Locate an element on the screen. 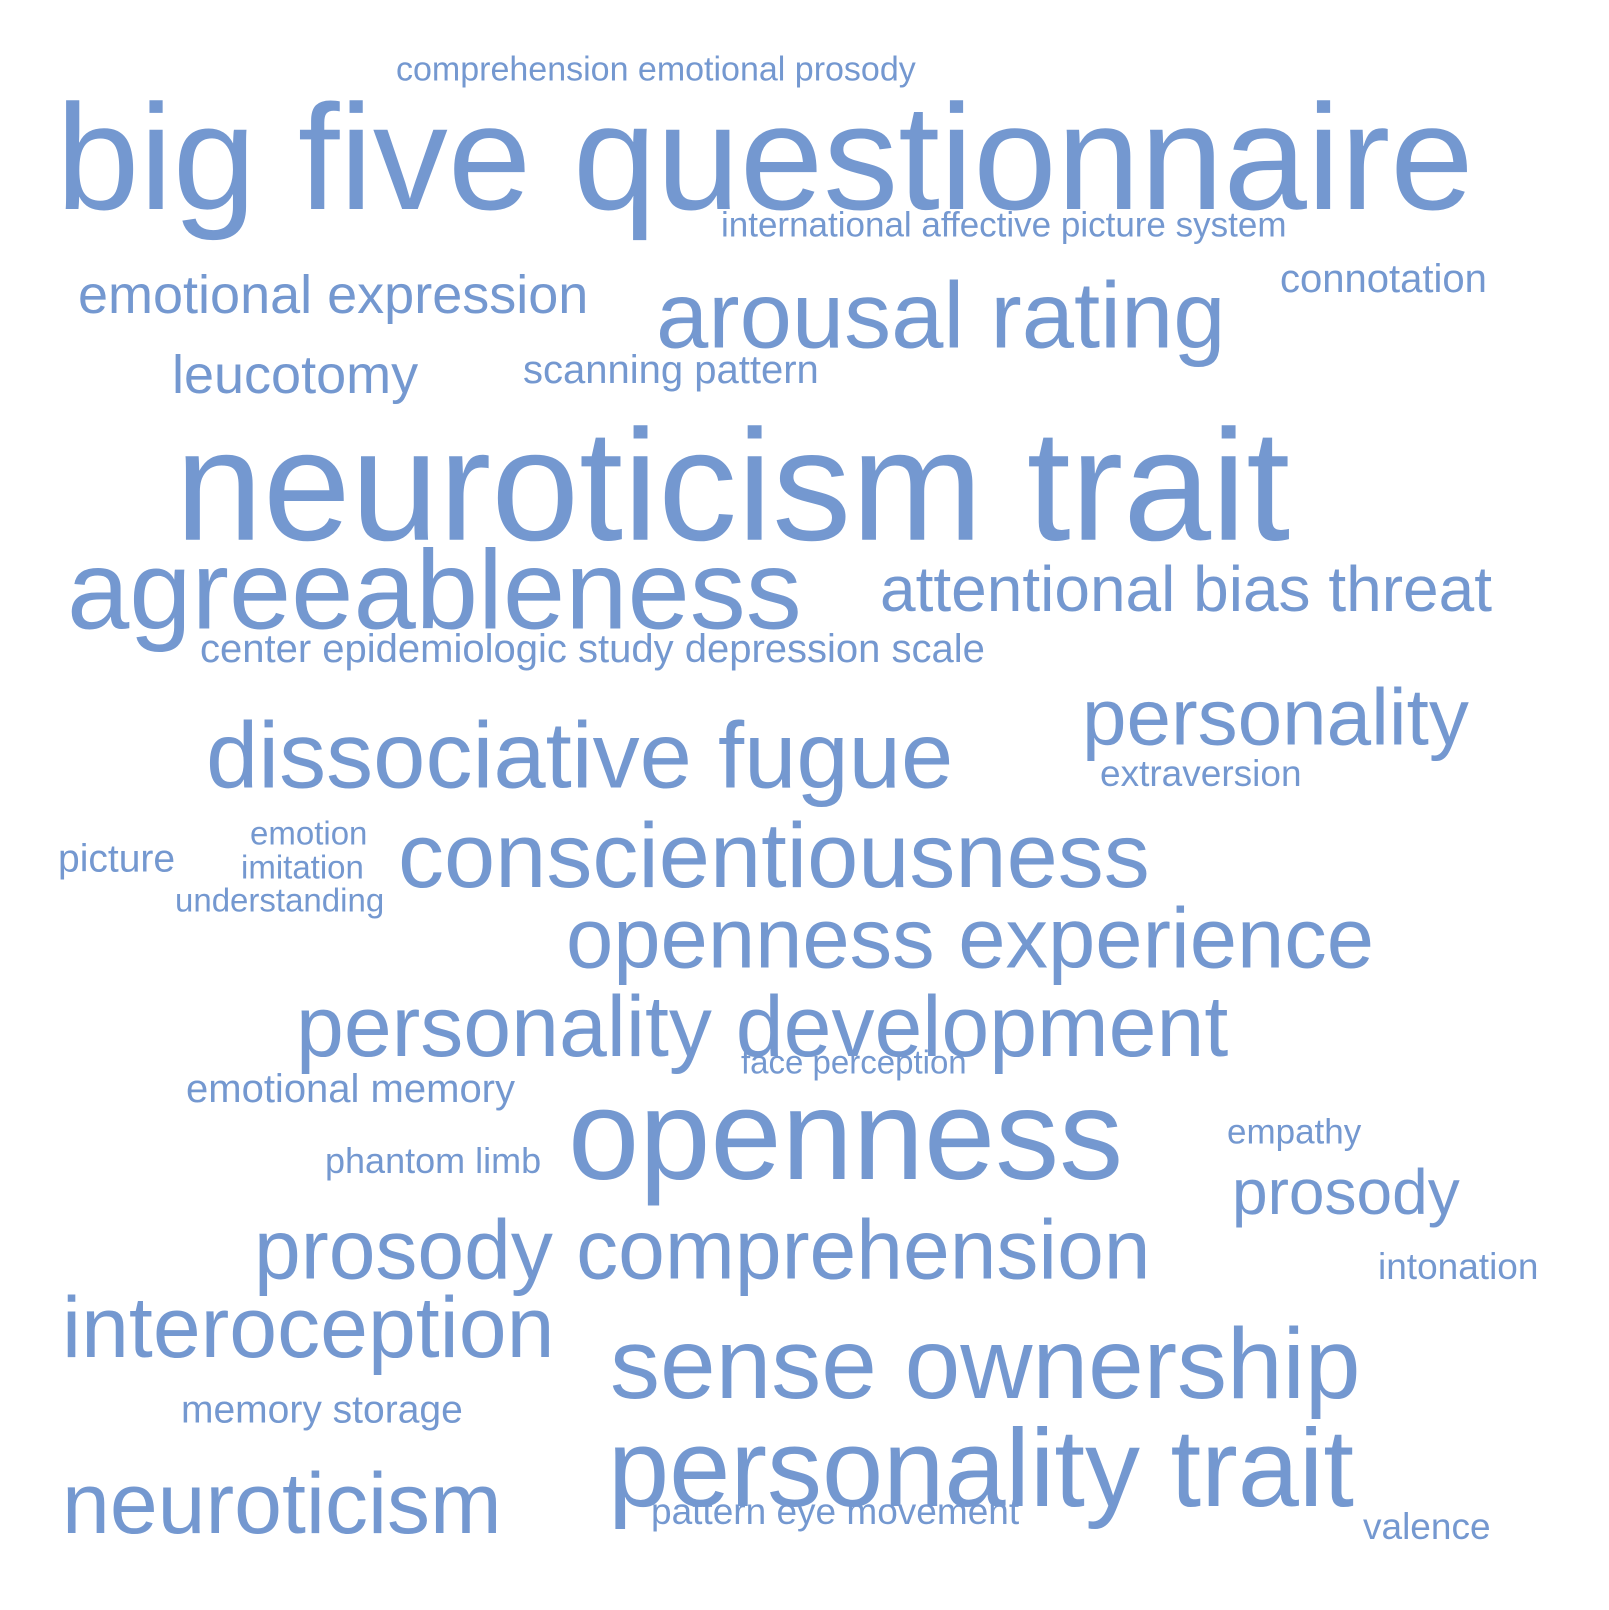 Image resolution: width=1609 pixels, height=1610 pixels. word: leucotomy is located at coordinates (295, 374).